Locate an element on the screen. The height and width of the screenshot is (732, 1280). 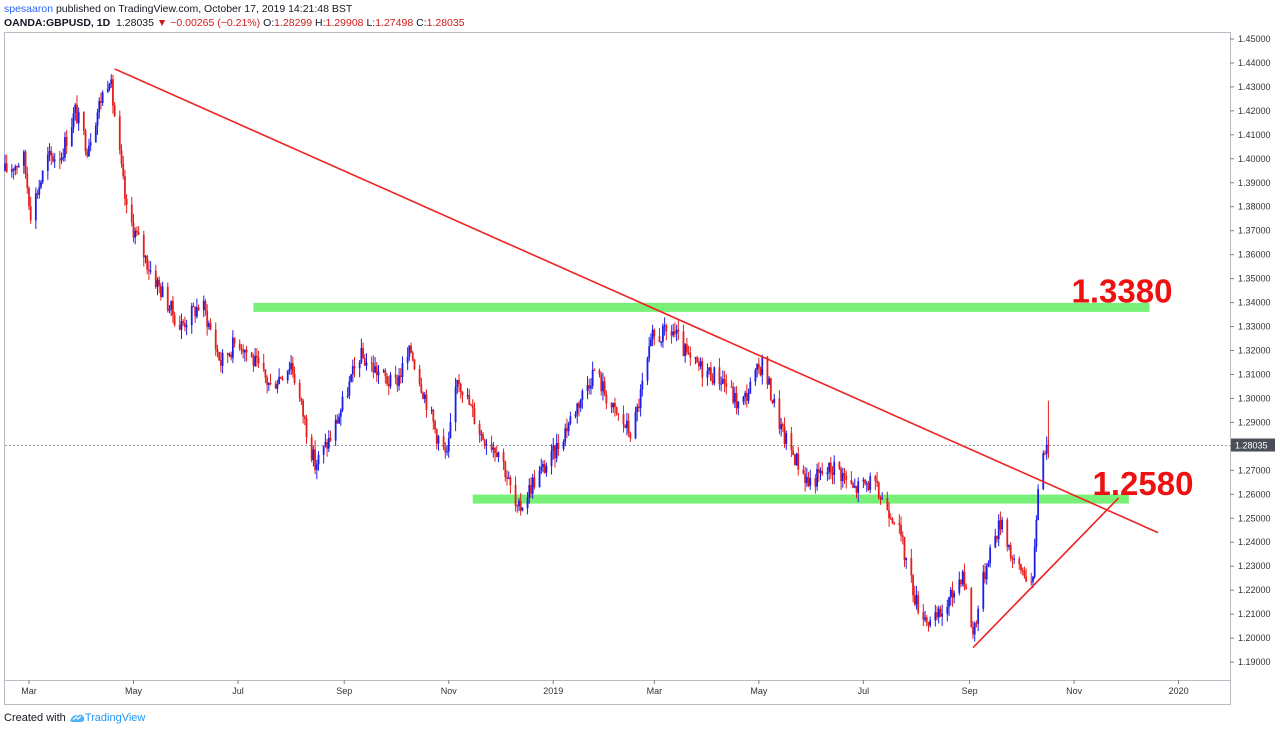
y-tick-label: 1.27000 is located at coordinates (1254, 470).